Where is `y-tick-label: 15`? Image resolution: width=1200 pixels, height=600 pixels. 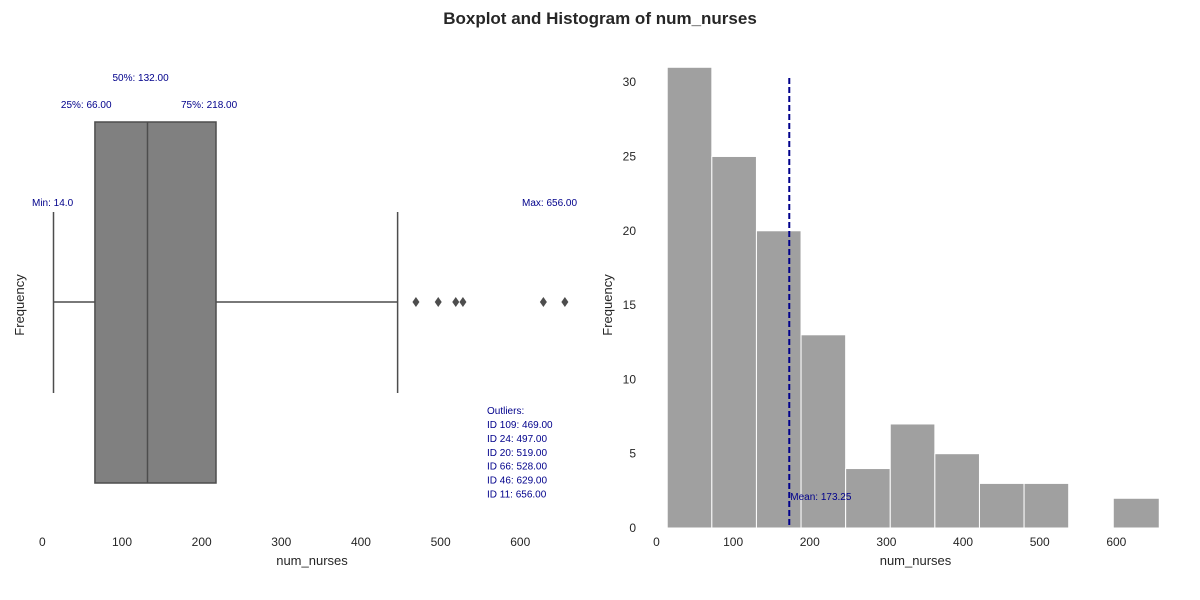 y-tick-label: 15 is located at coordinates (630, 305).